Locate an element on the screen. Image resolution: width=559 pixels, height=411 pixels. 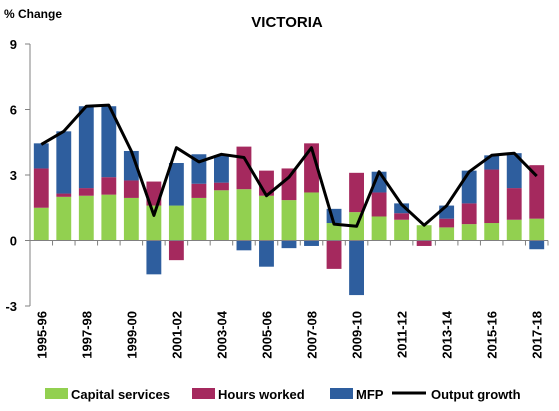
legend-label-hours-worked: Hours worked is located at coordinates (261, 394).